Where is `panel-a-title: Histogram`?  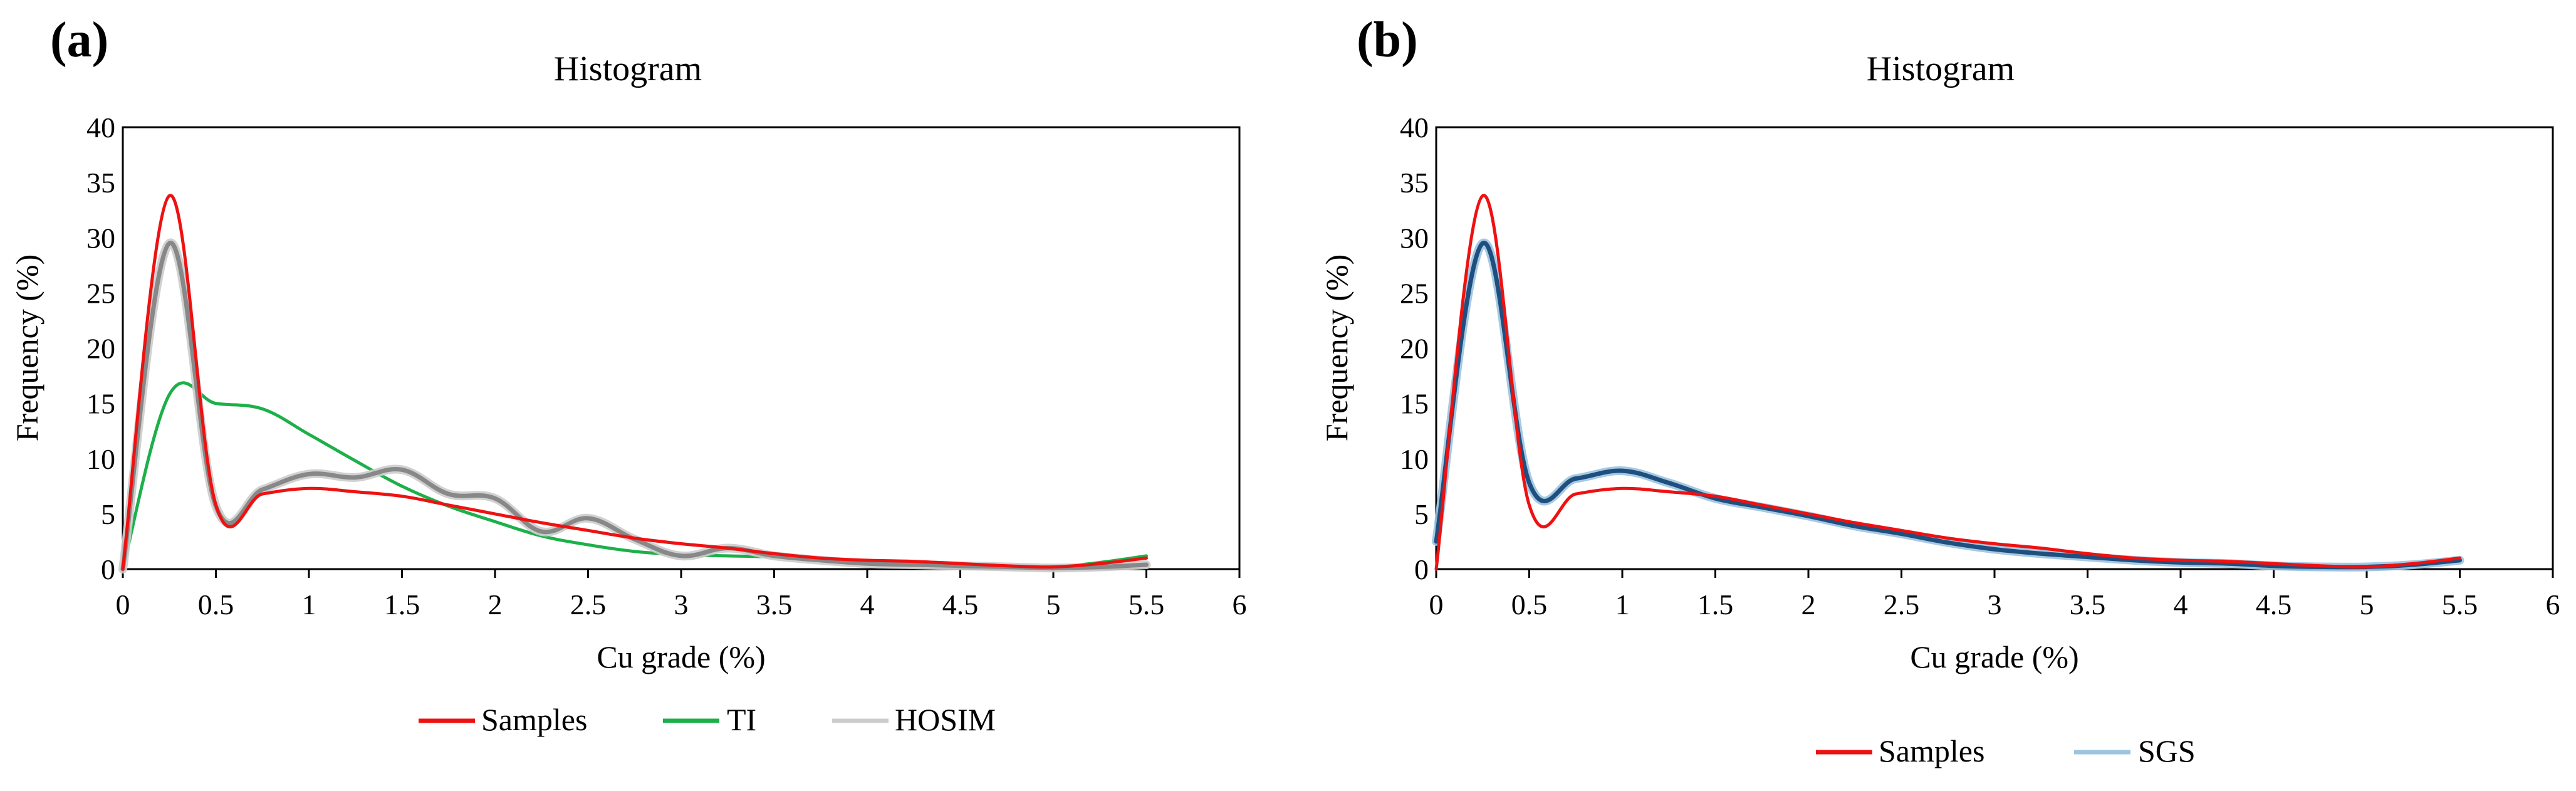 panel-a-title: Histogram is located at coordinates (628, 69).